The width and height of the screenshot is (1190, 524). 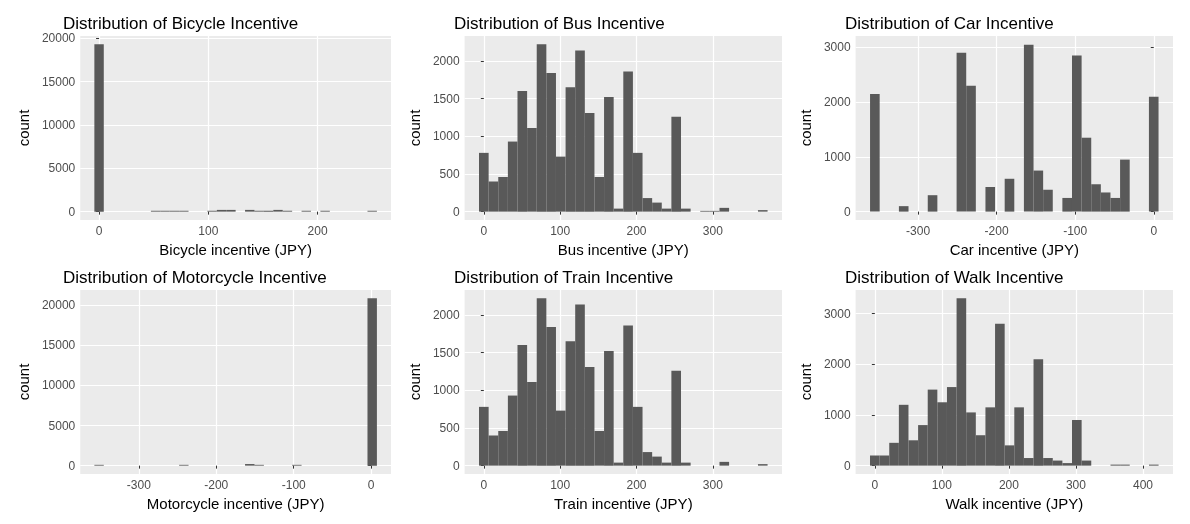 I want to click on x-axis-title: Motorcycle incentive (JPY), so click(x=235, y=503).